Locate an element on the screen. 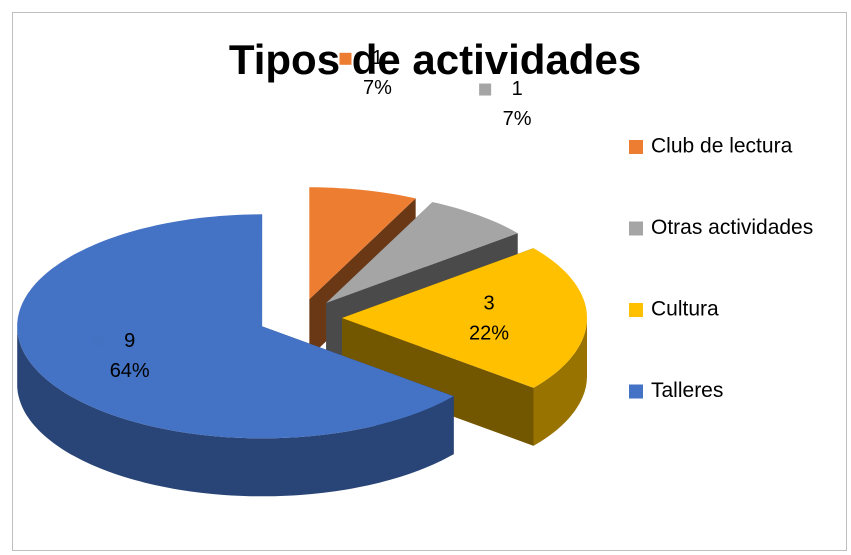 This screenshot has height=555, width=851. legend-label: Cultura is located at coordinates (685, 309).